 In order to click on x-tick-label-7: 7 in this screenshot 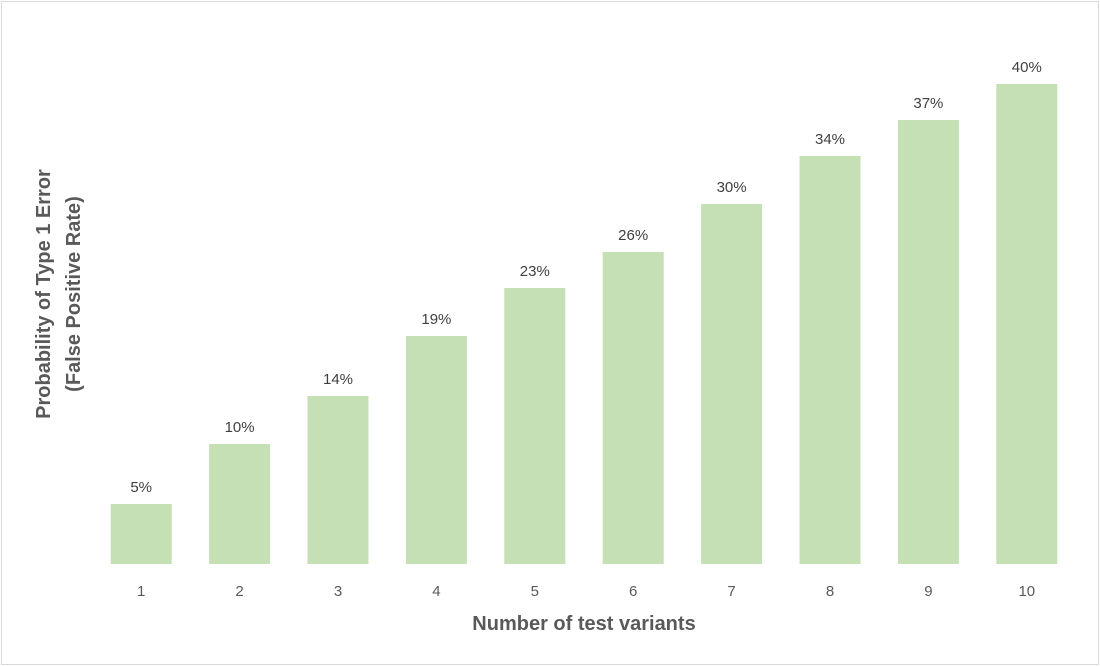, I will do `click(731, 591)`.